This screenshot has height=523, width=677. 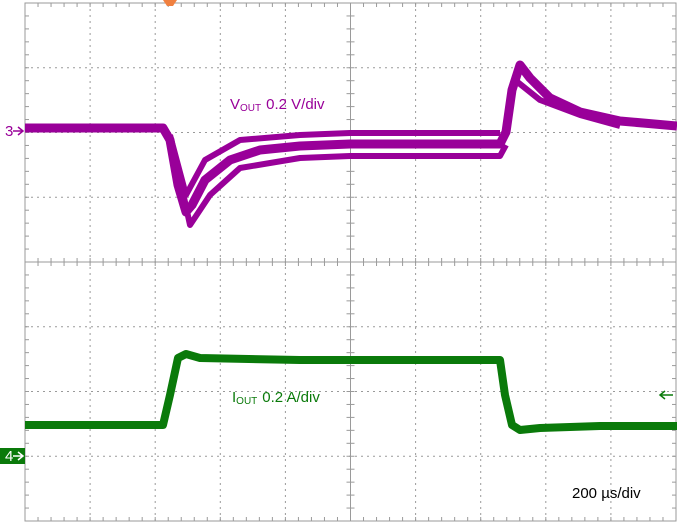 What do you see at coordinates (9, 131) in the screenshot?
I see `channel-3-number: 3` at bounding box center [9, 131].